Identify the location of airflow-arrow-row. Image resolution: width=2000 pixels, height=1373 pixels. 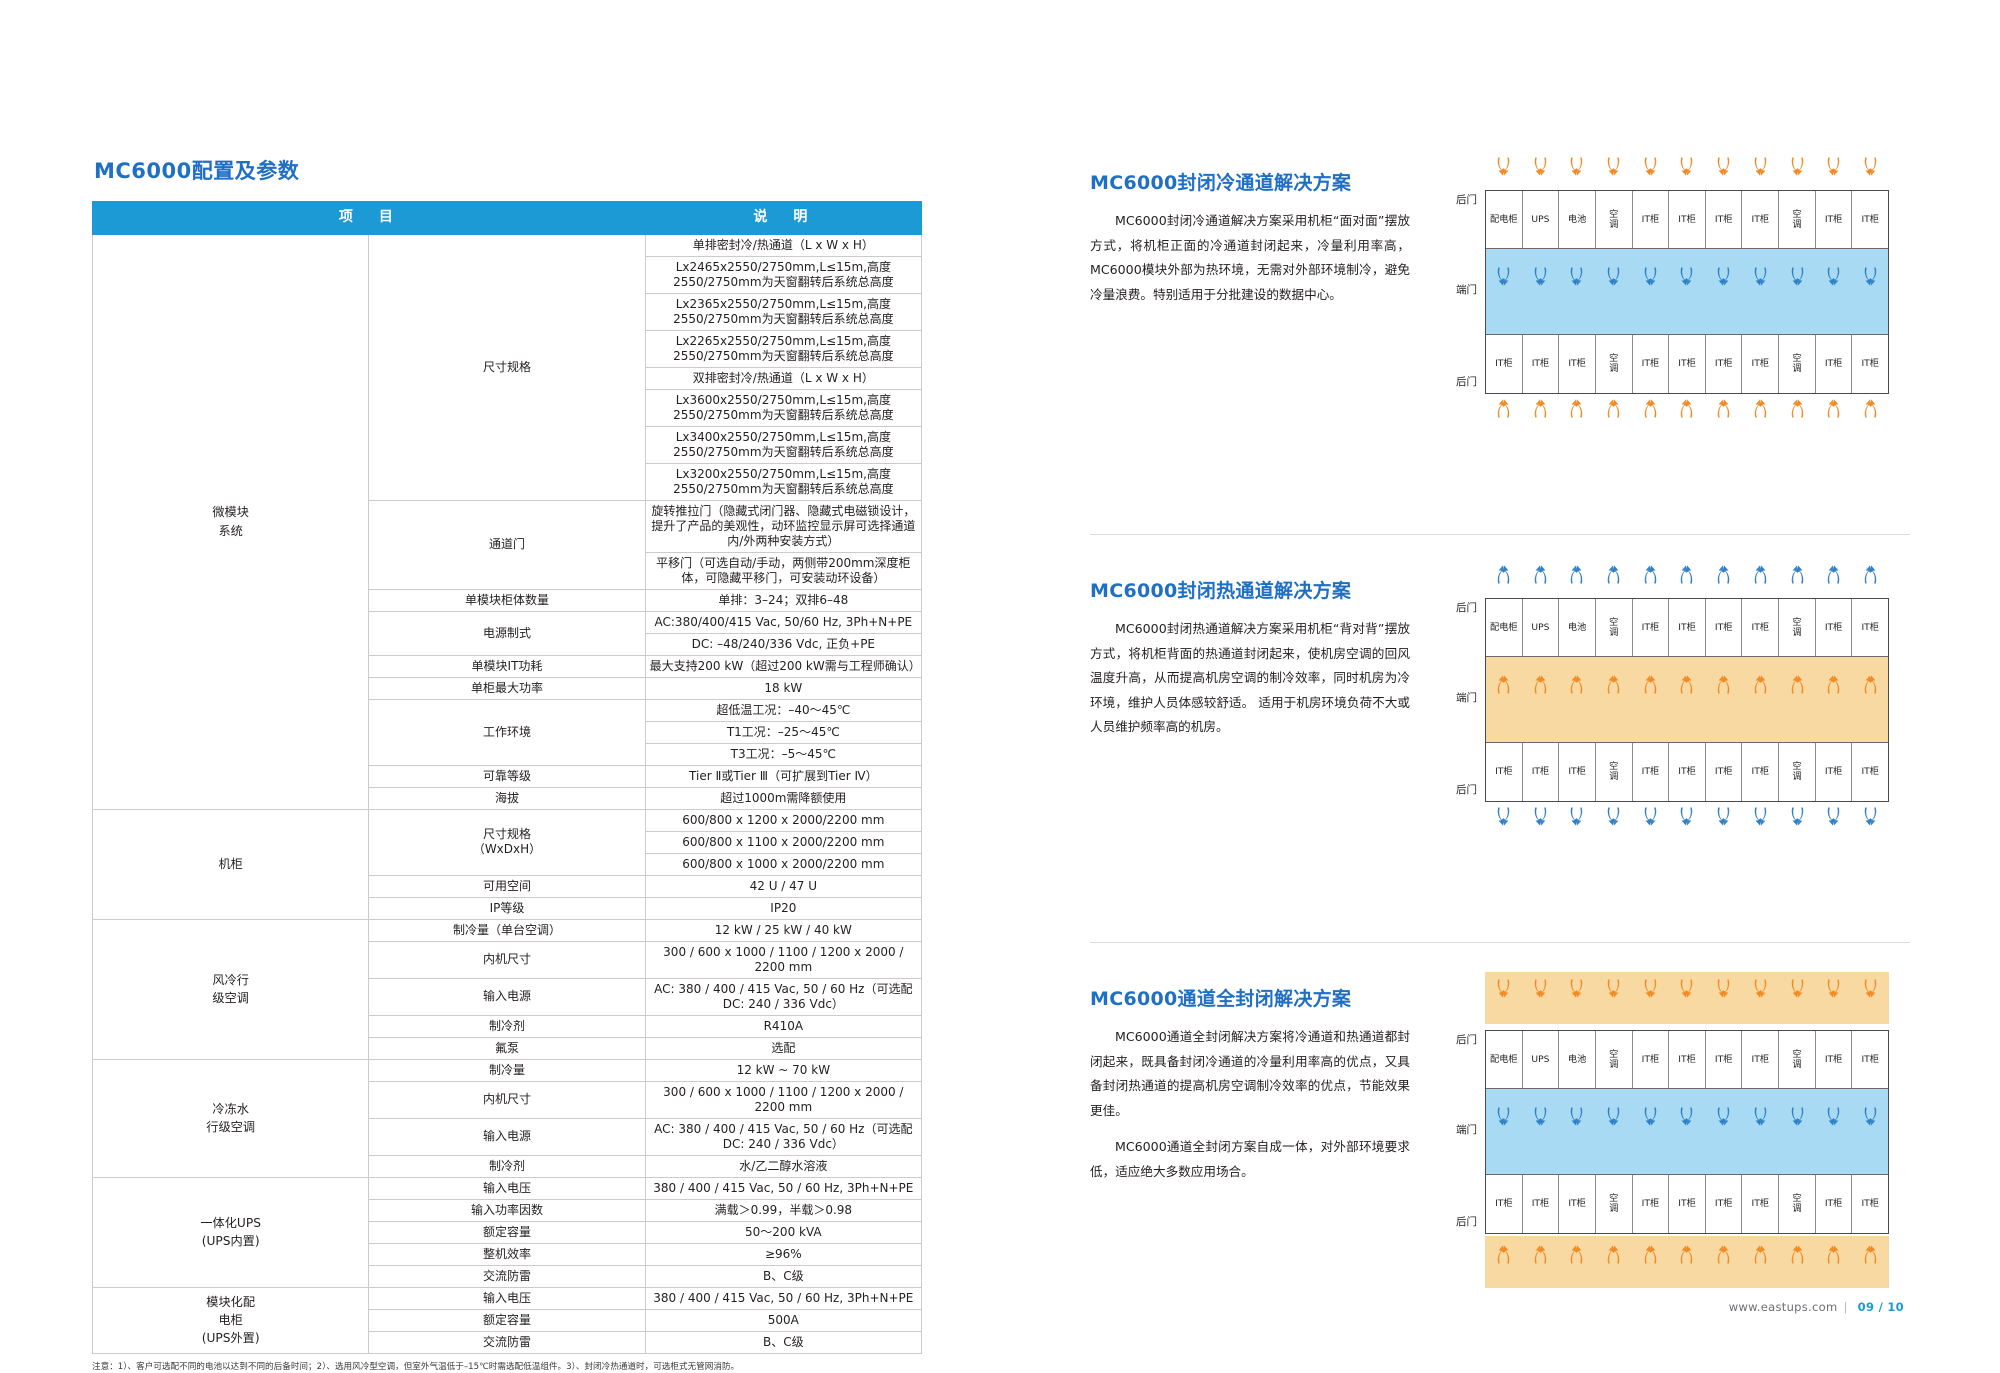
(1687, 988).